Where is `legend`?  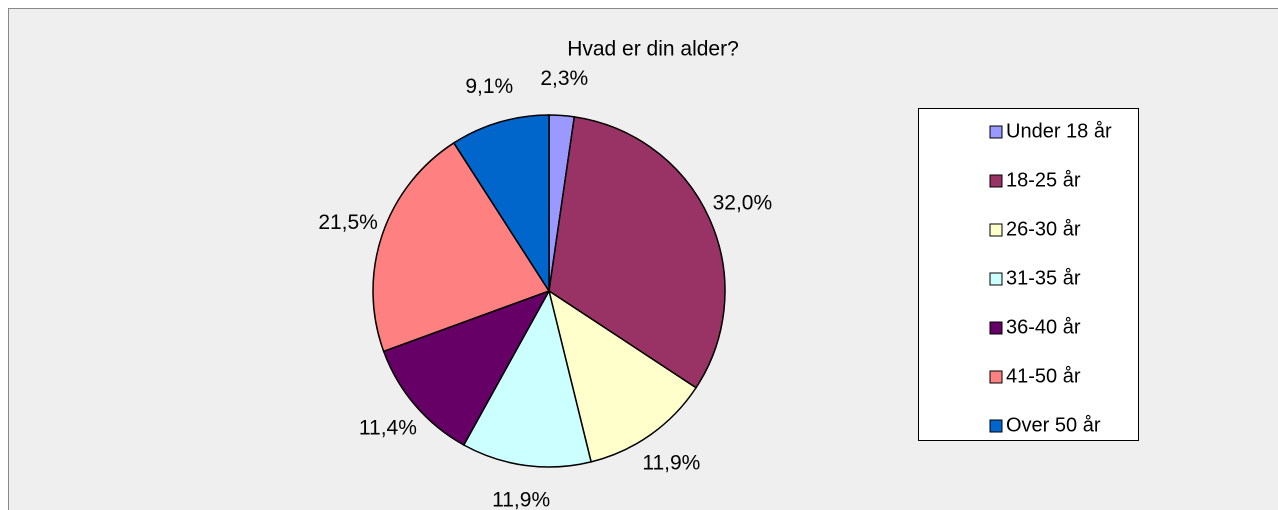
legend is located at coordinates (1028, 274).